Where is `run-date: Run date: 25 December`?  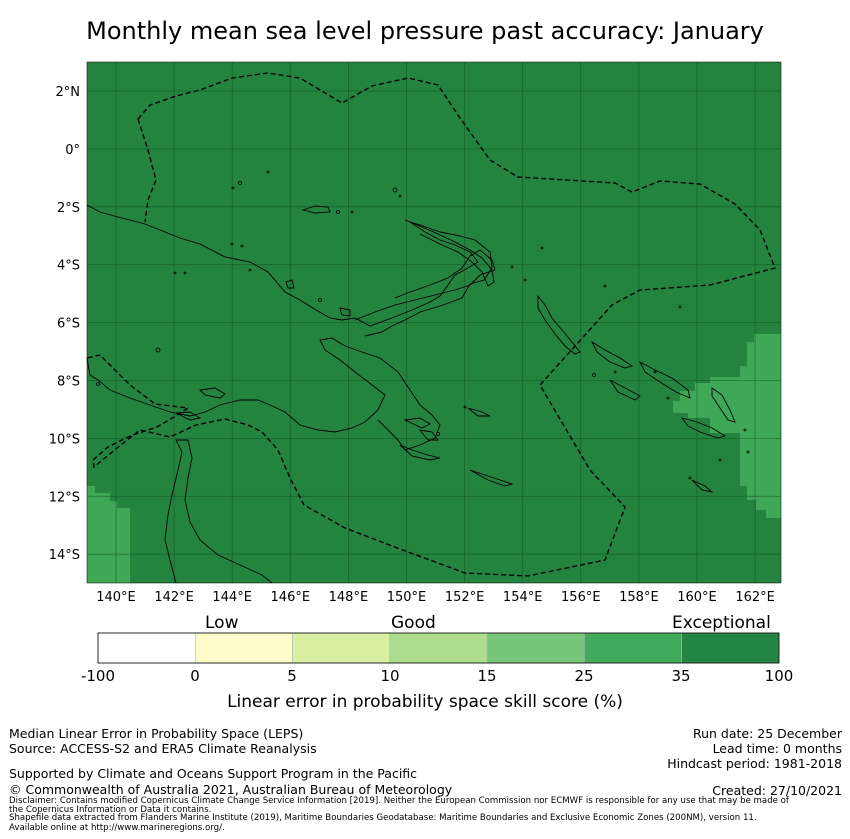
run-date: Run date: 25 December is located at coordinates (767, 733).